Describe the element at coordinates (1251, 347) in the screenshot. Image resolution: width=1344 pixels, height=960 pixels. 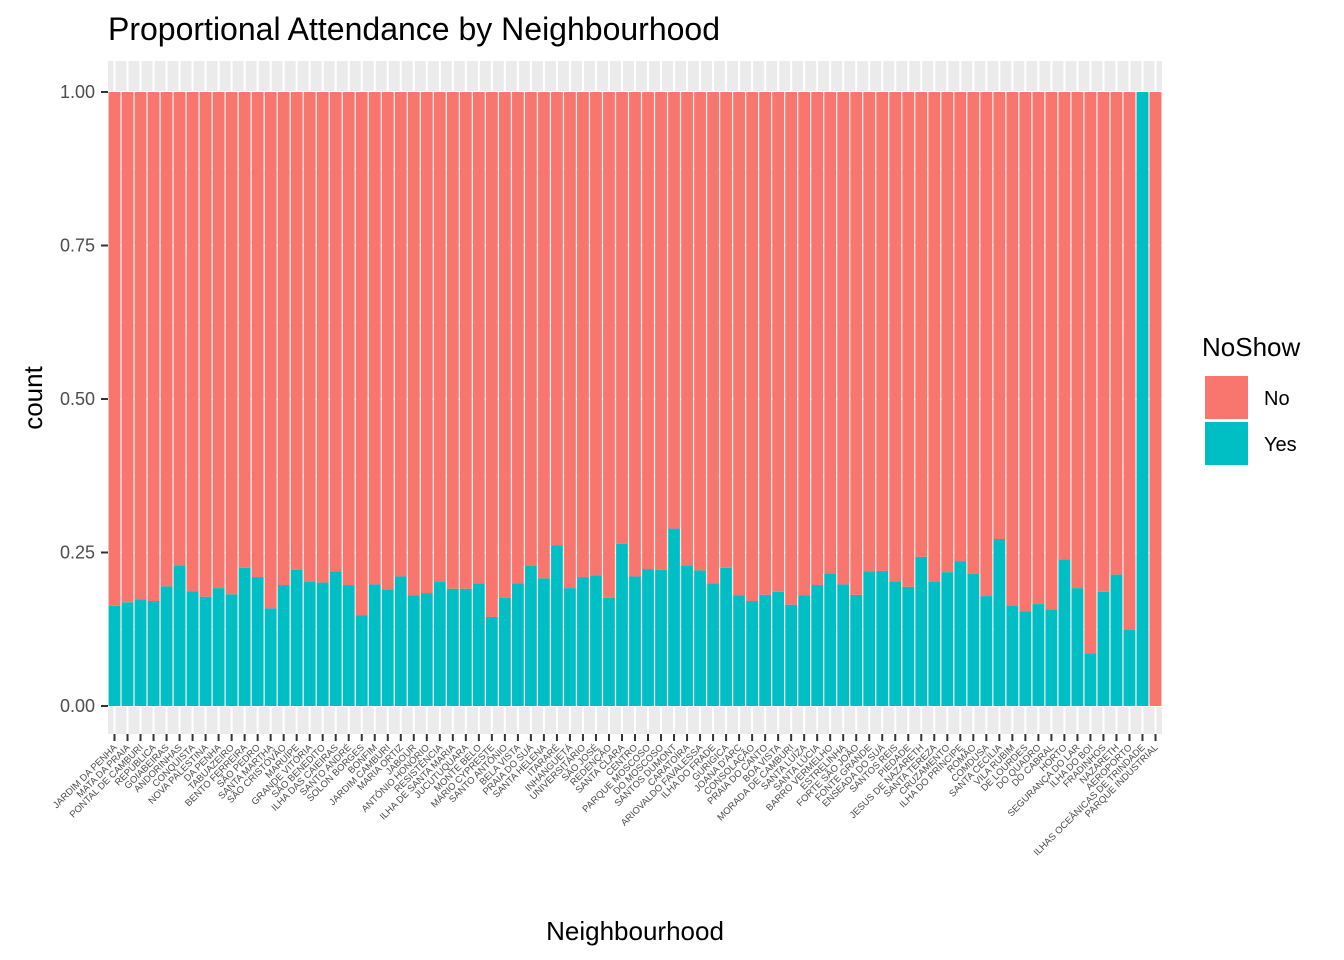
I see `legend-title: NoShow` at that location.